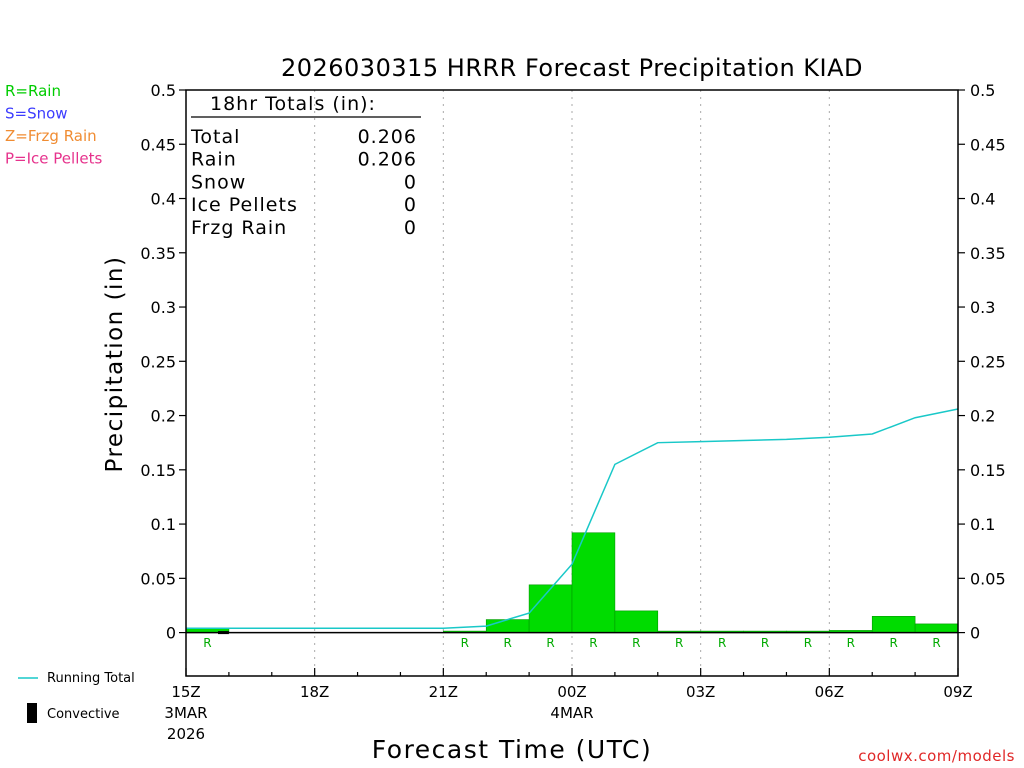 This screenshot has height=768, width=1024. Describe the element at coordinates (36, 114) in the screenshot. I see `type-legend-item: S=Snow` at that location.